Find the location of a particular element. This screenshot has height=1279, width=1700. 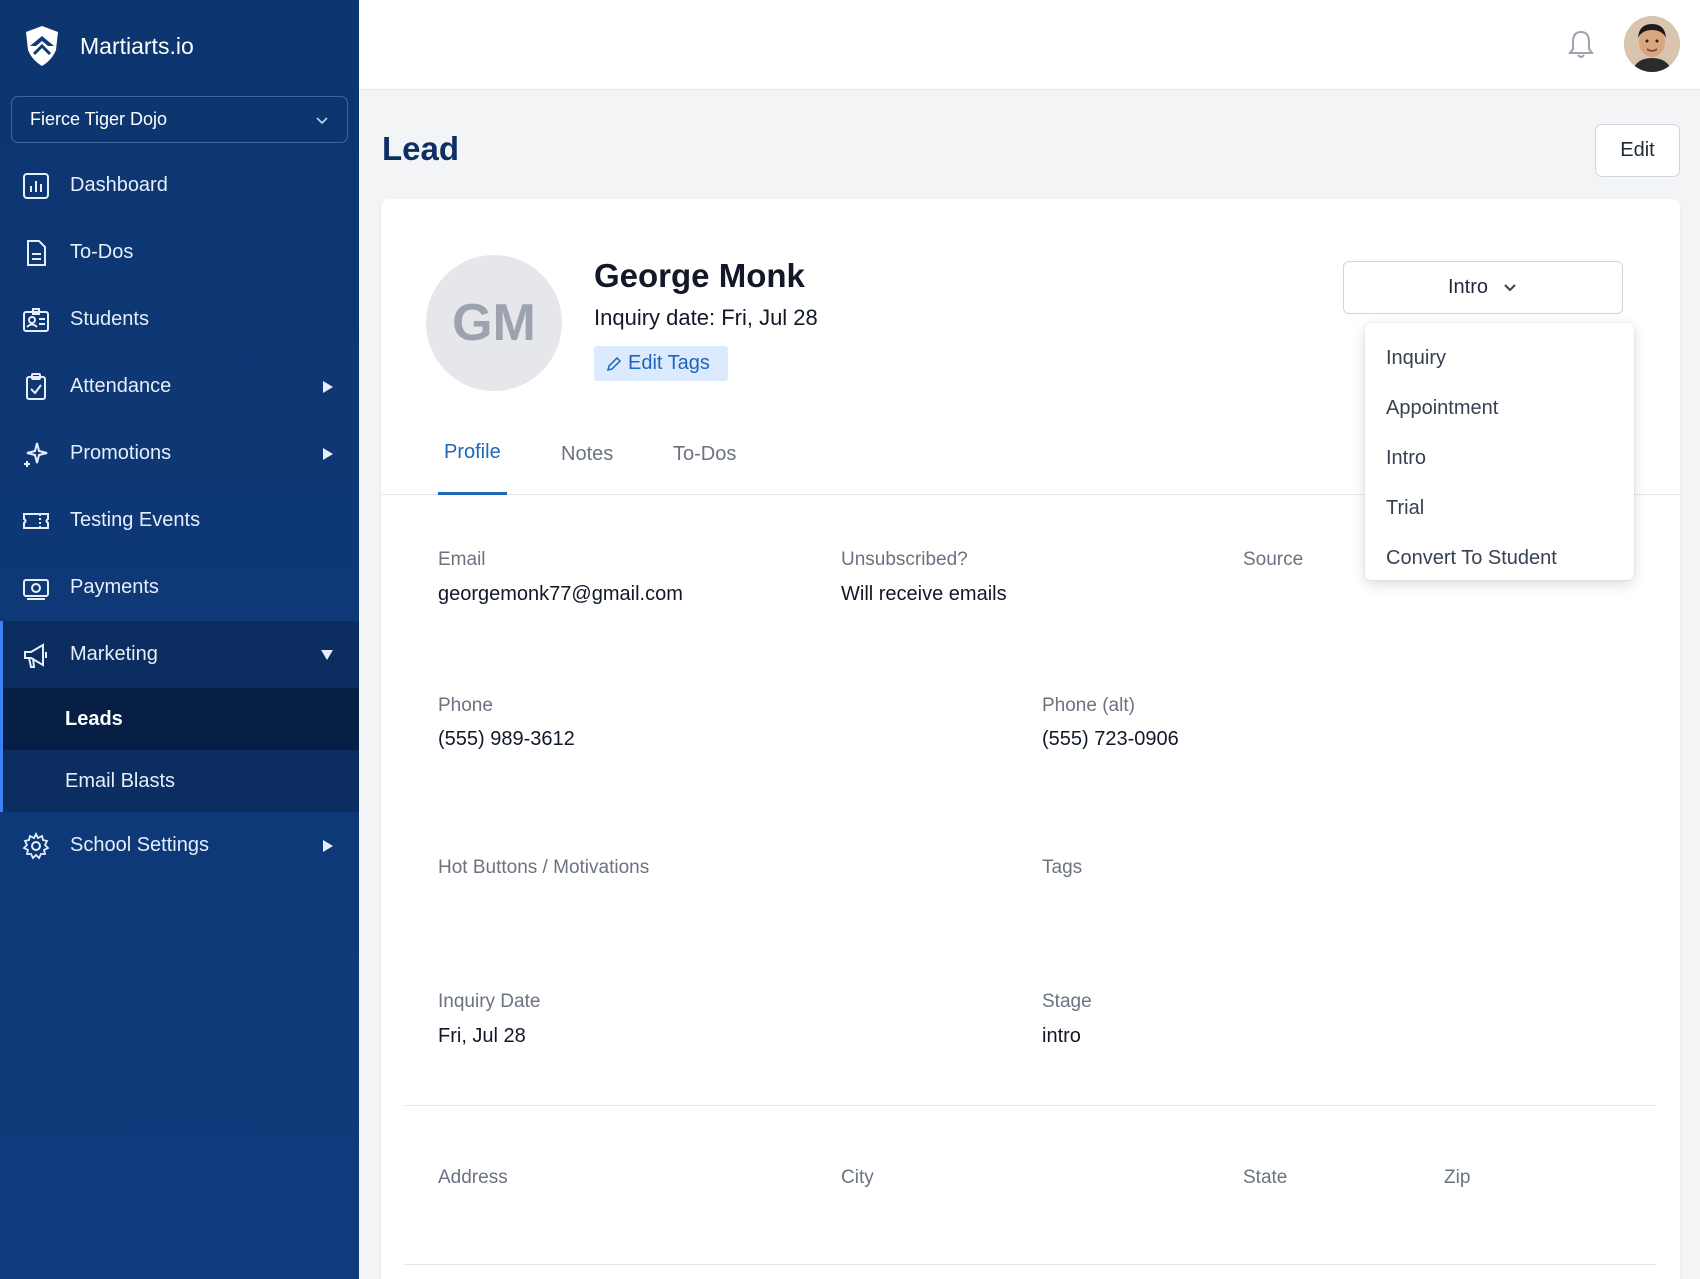

app-name: Martiarts.io is located at coordinates (137, 45).